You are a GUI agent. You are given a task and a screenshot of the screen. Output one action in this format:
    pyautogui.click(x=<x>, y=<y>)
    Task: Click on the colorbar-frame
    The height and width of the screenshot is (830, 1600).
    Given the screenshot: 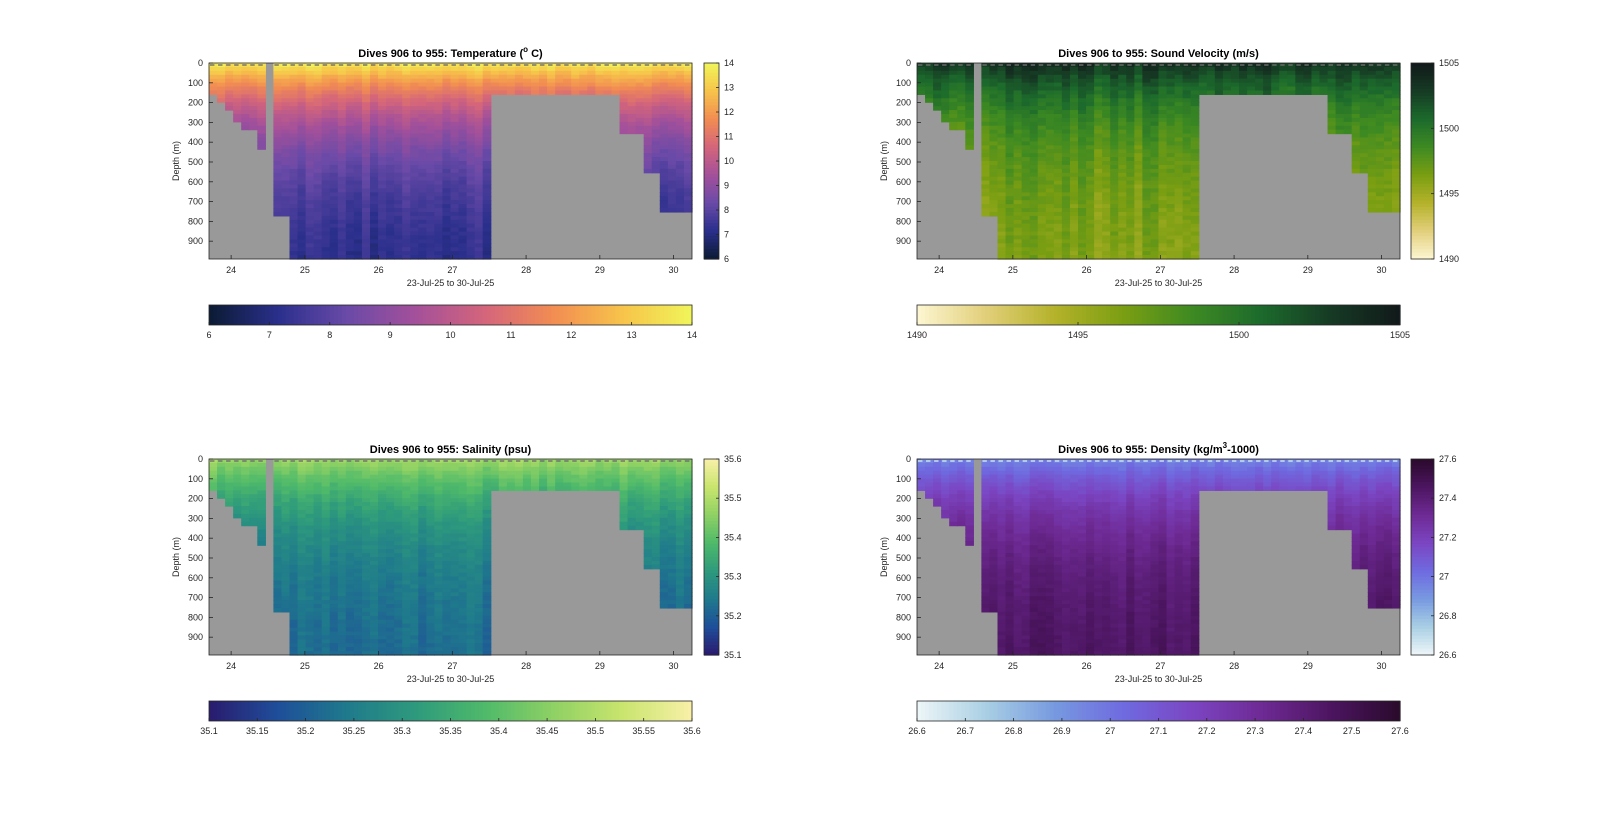 What is the action you would take?
    pyautogui.click(x=1422, y=161)
    